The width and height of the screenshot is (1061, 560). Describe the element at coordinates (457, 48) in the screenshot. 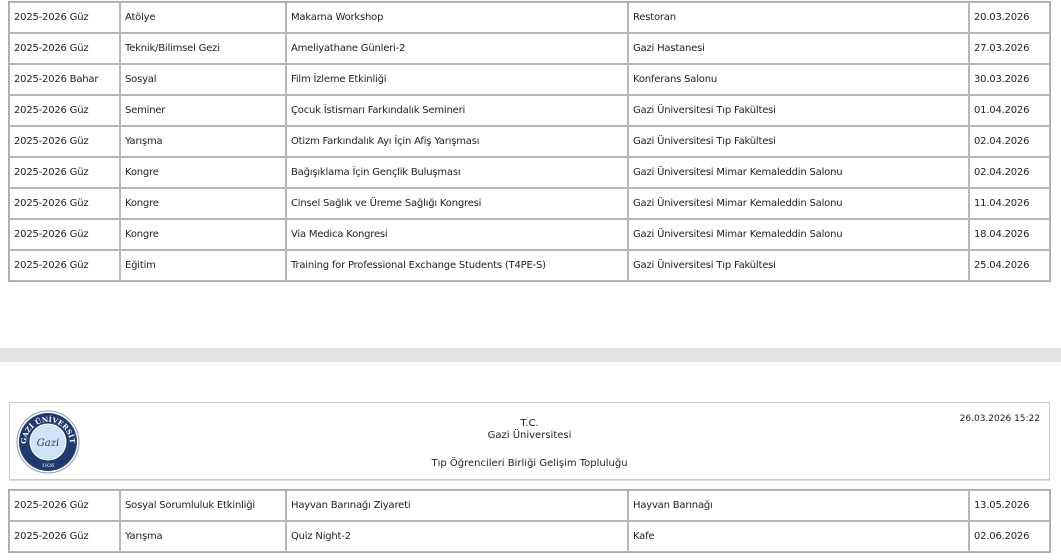

I see `event-name-cell: Ameliyathane Günleri-2` at that location.